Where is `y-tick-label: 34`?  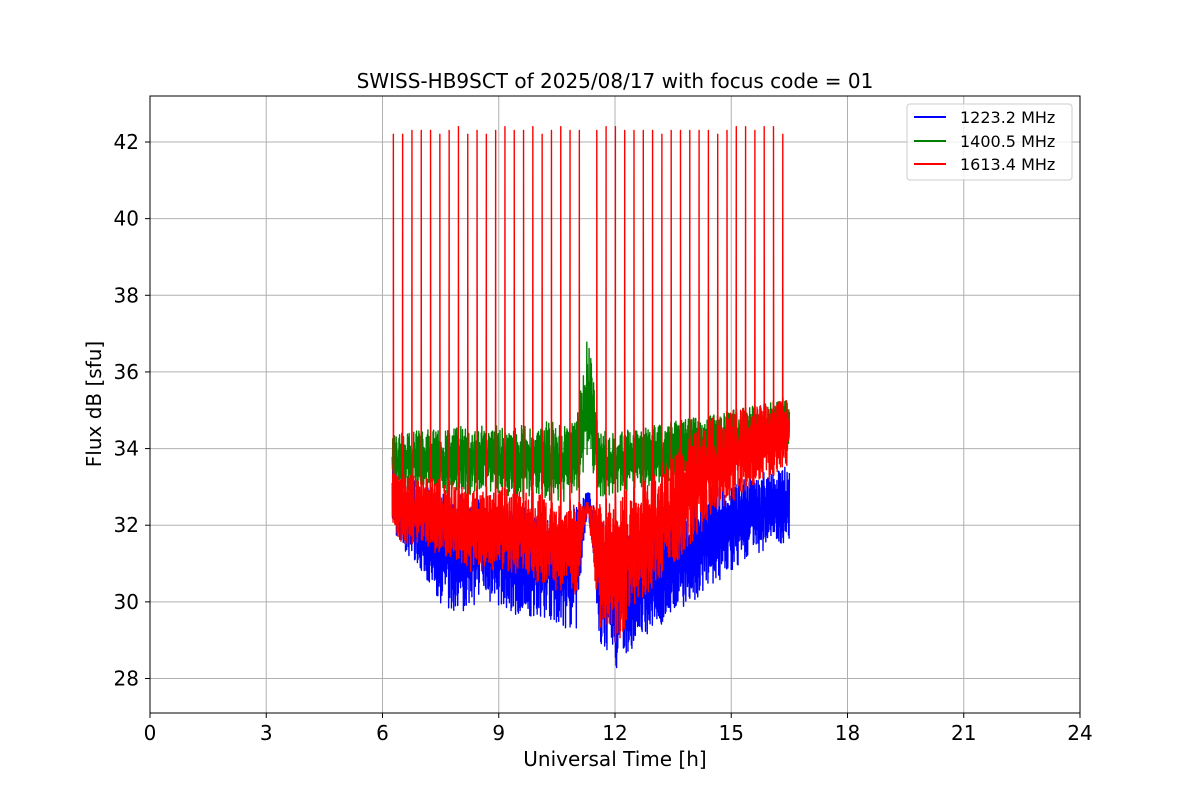
y-tick-label: 34 is located at coordinates (126, 449).